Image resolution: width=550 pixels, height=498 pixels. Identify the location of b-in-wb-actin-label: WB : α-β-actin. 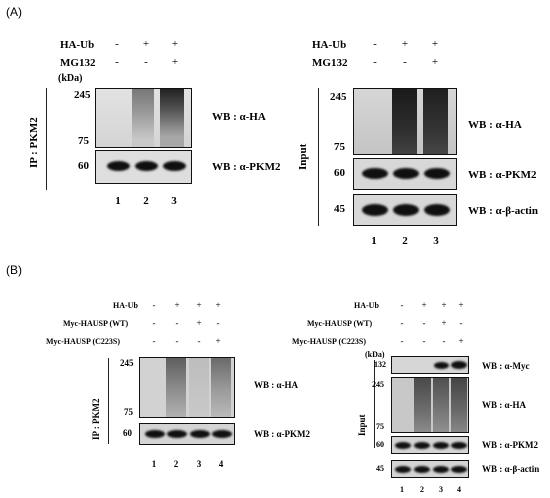
(511, 469).